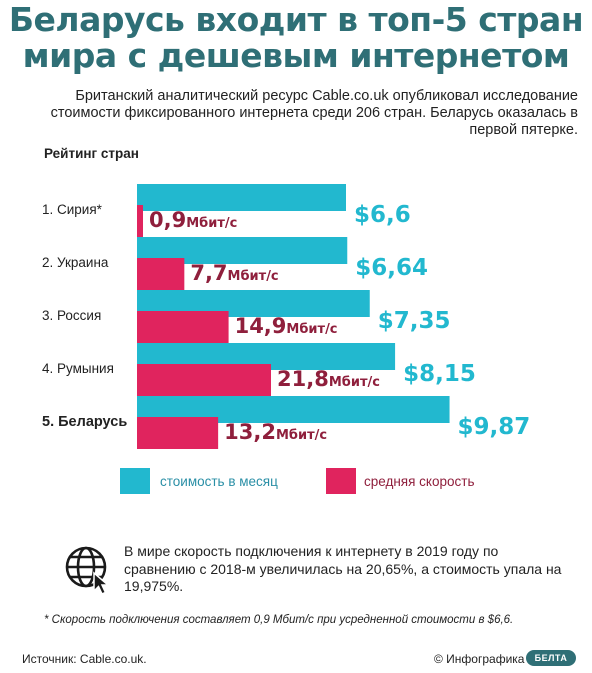 Image resolution: width=592 pixels, height=673 pixels. What do you see at coordinates (479, 659) in the screenshot?
I see `credit: © Инфографика` at bounding box center [479, 659].